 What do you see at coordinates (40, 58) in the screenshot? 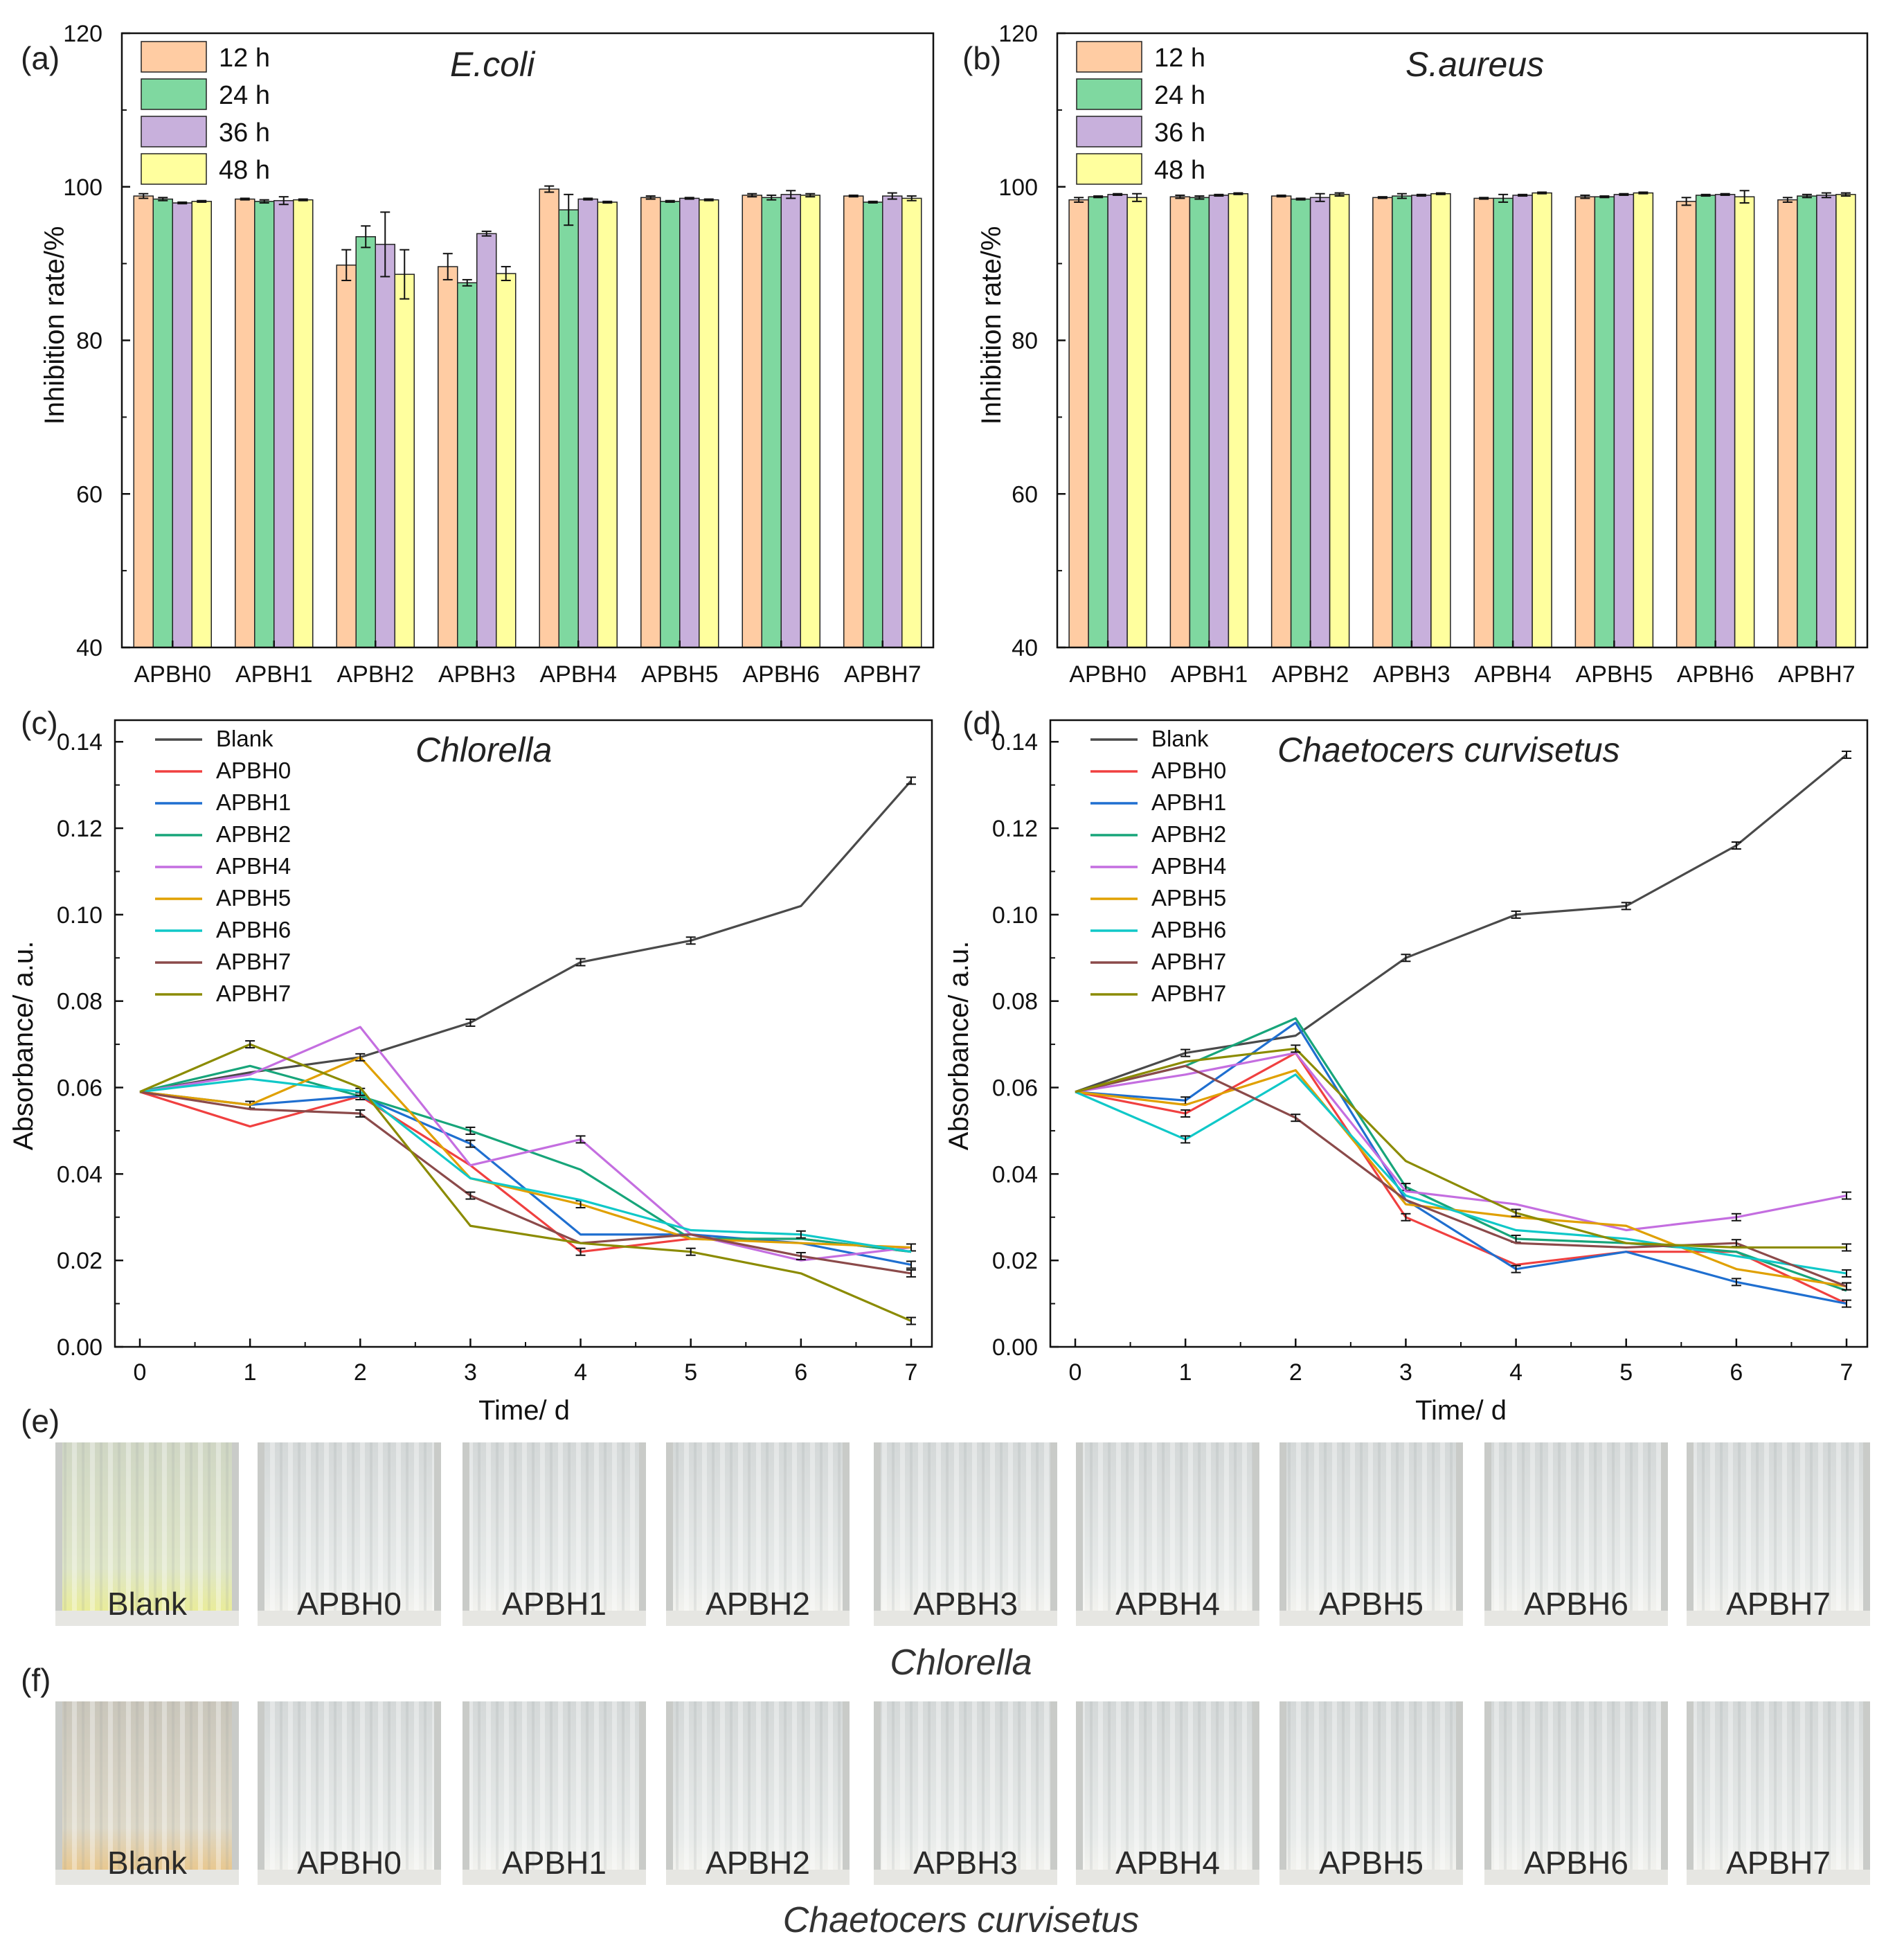
I see `panel-a-label: (a)` at bounding box center [40, 58].